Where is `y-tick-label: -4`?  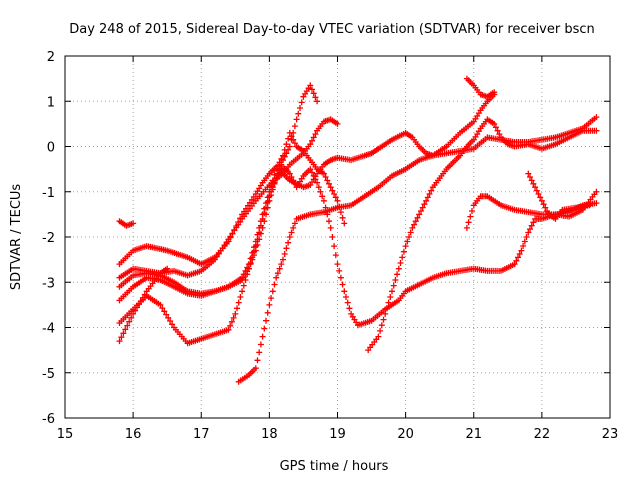 y-tick-label: -4 is located at coordinates (48, 329).